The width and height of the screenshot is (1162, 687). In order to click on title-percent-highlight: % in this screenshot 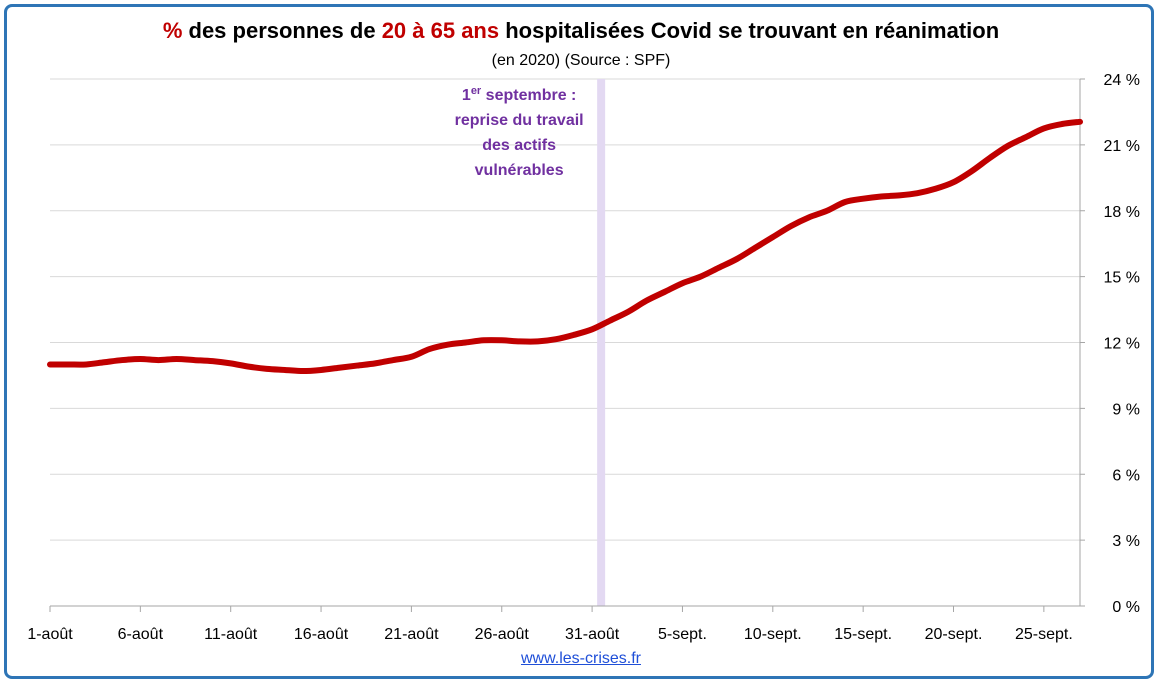, I will do `click(172, 30)`.